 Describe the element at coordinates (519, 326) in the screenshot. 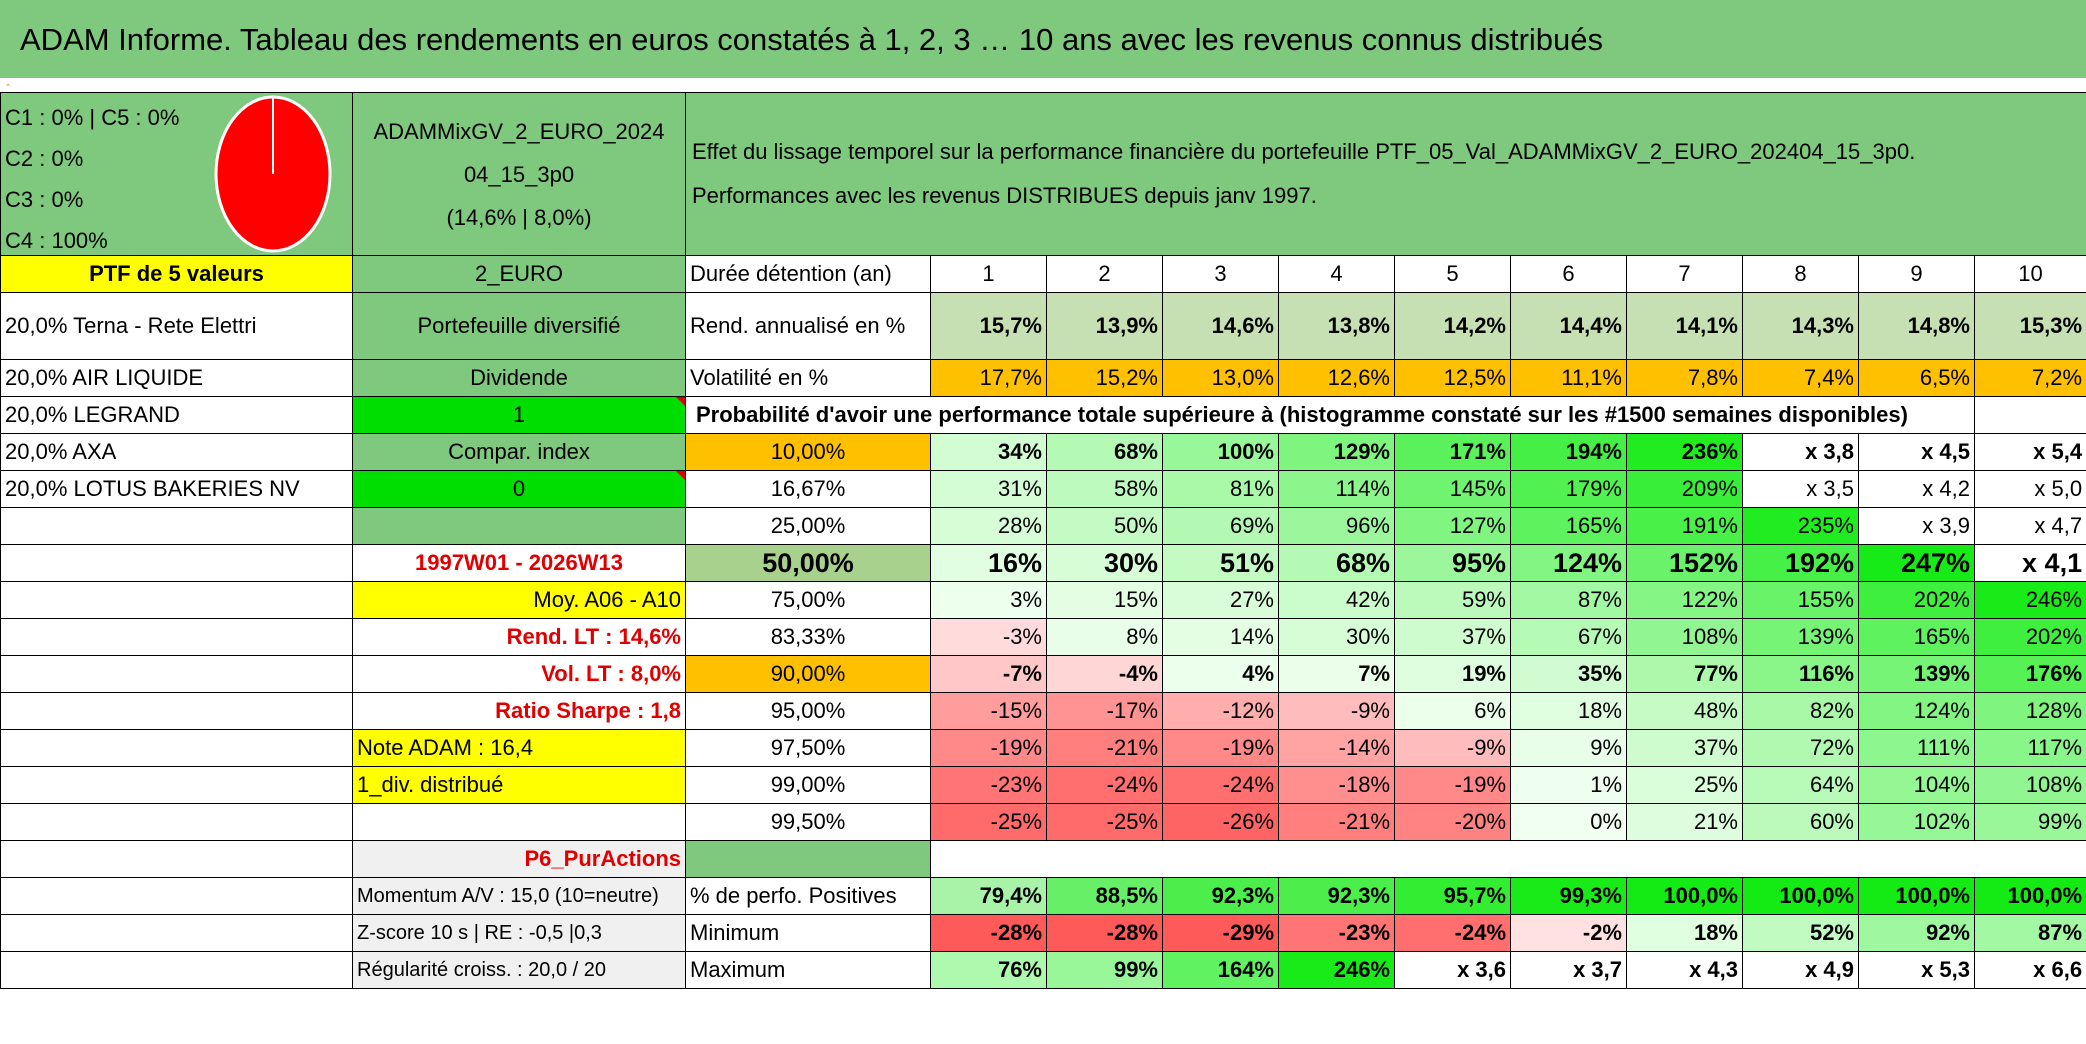

I see `portfolio-type: Portefeuille diversifié` at that location.